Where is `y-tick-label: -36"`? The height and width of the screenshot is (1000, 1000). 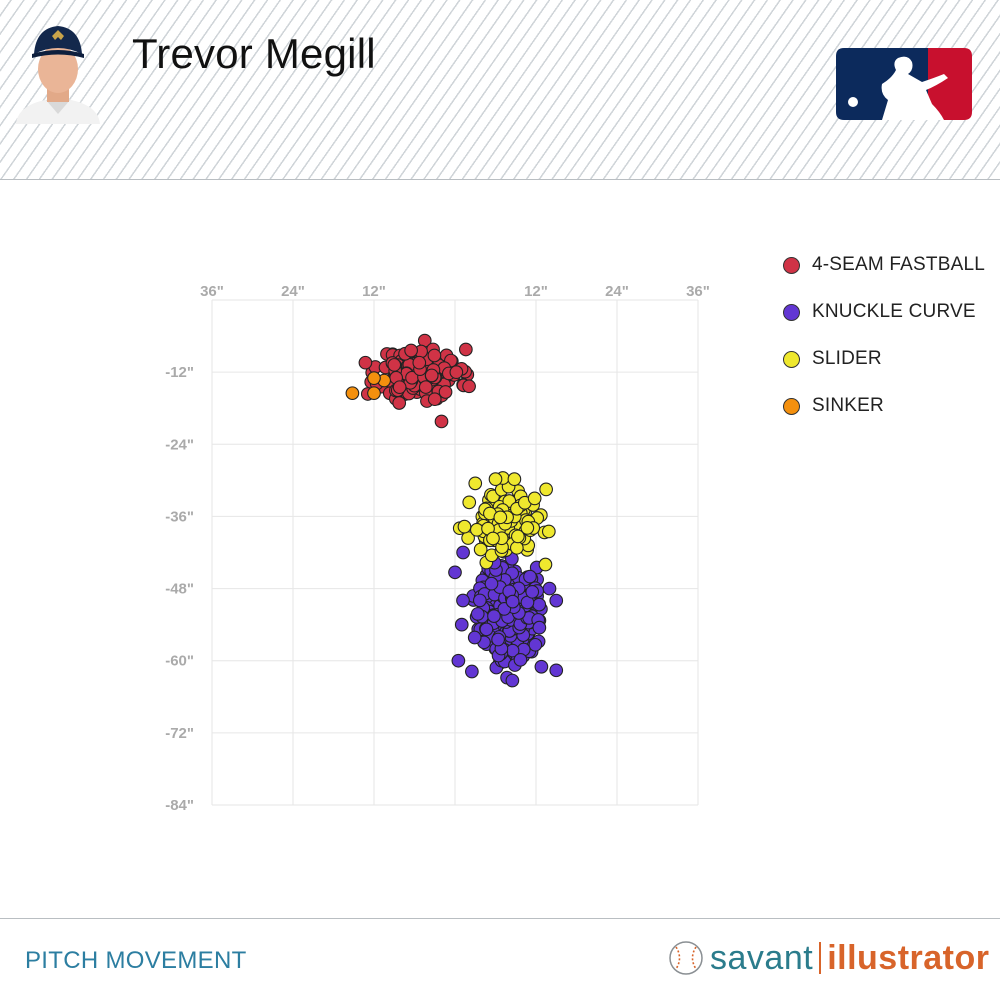
y-tick-label: -36" is located at coordinates (179, 516).